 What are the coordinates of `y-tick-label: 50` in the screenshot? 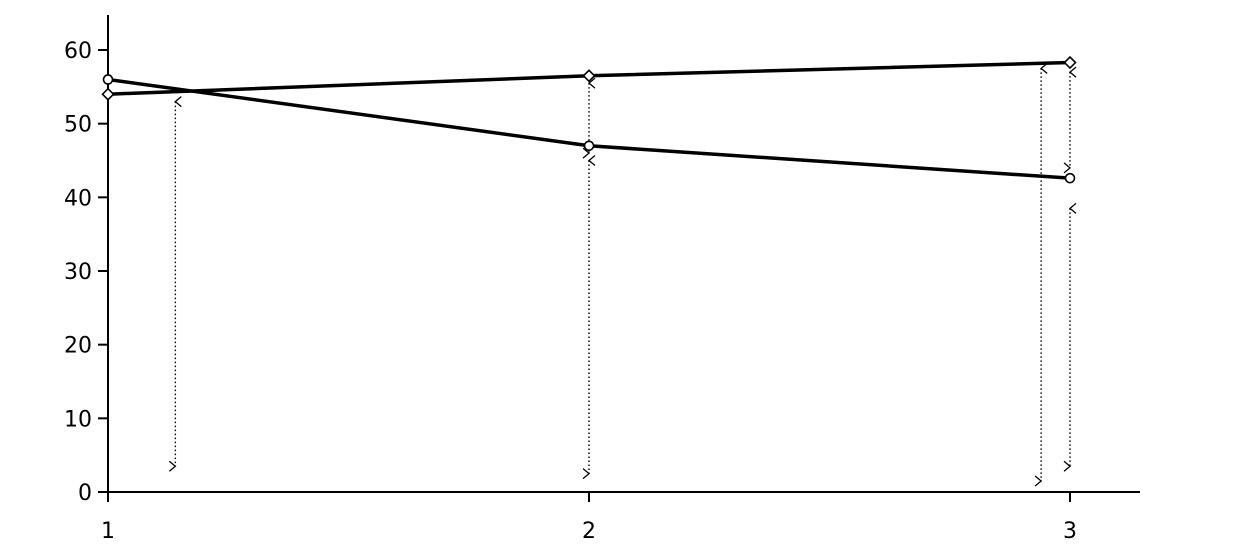 It's located at (78, 125).